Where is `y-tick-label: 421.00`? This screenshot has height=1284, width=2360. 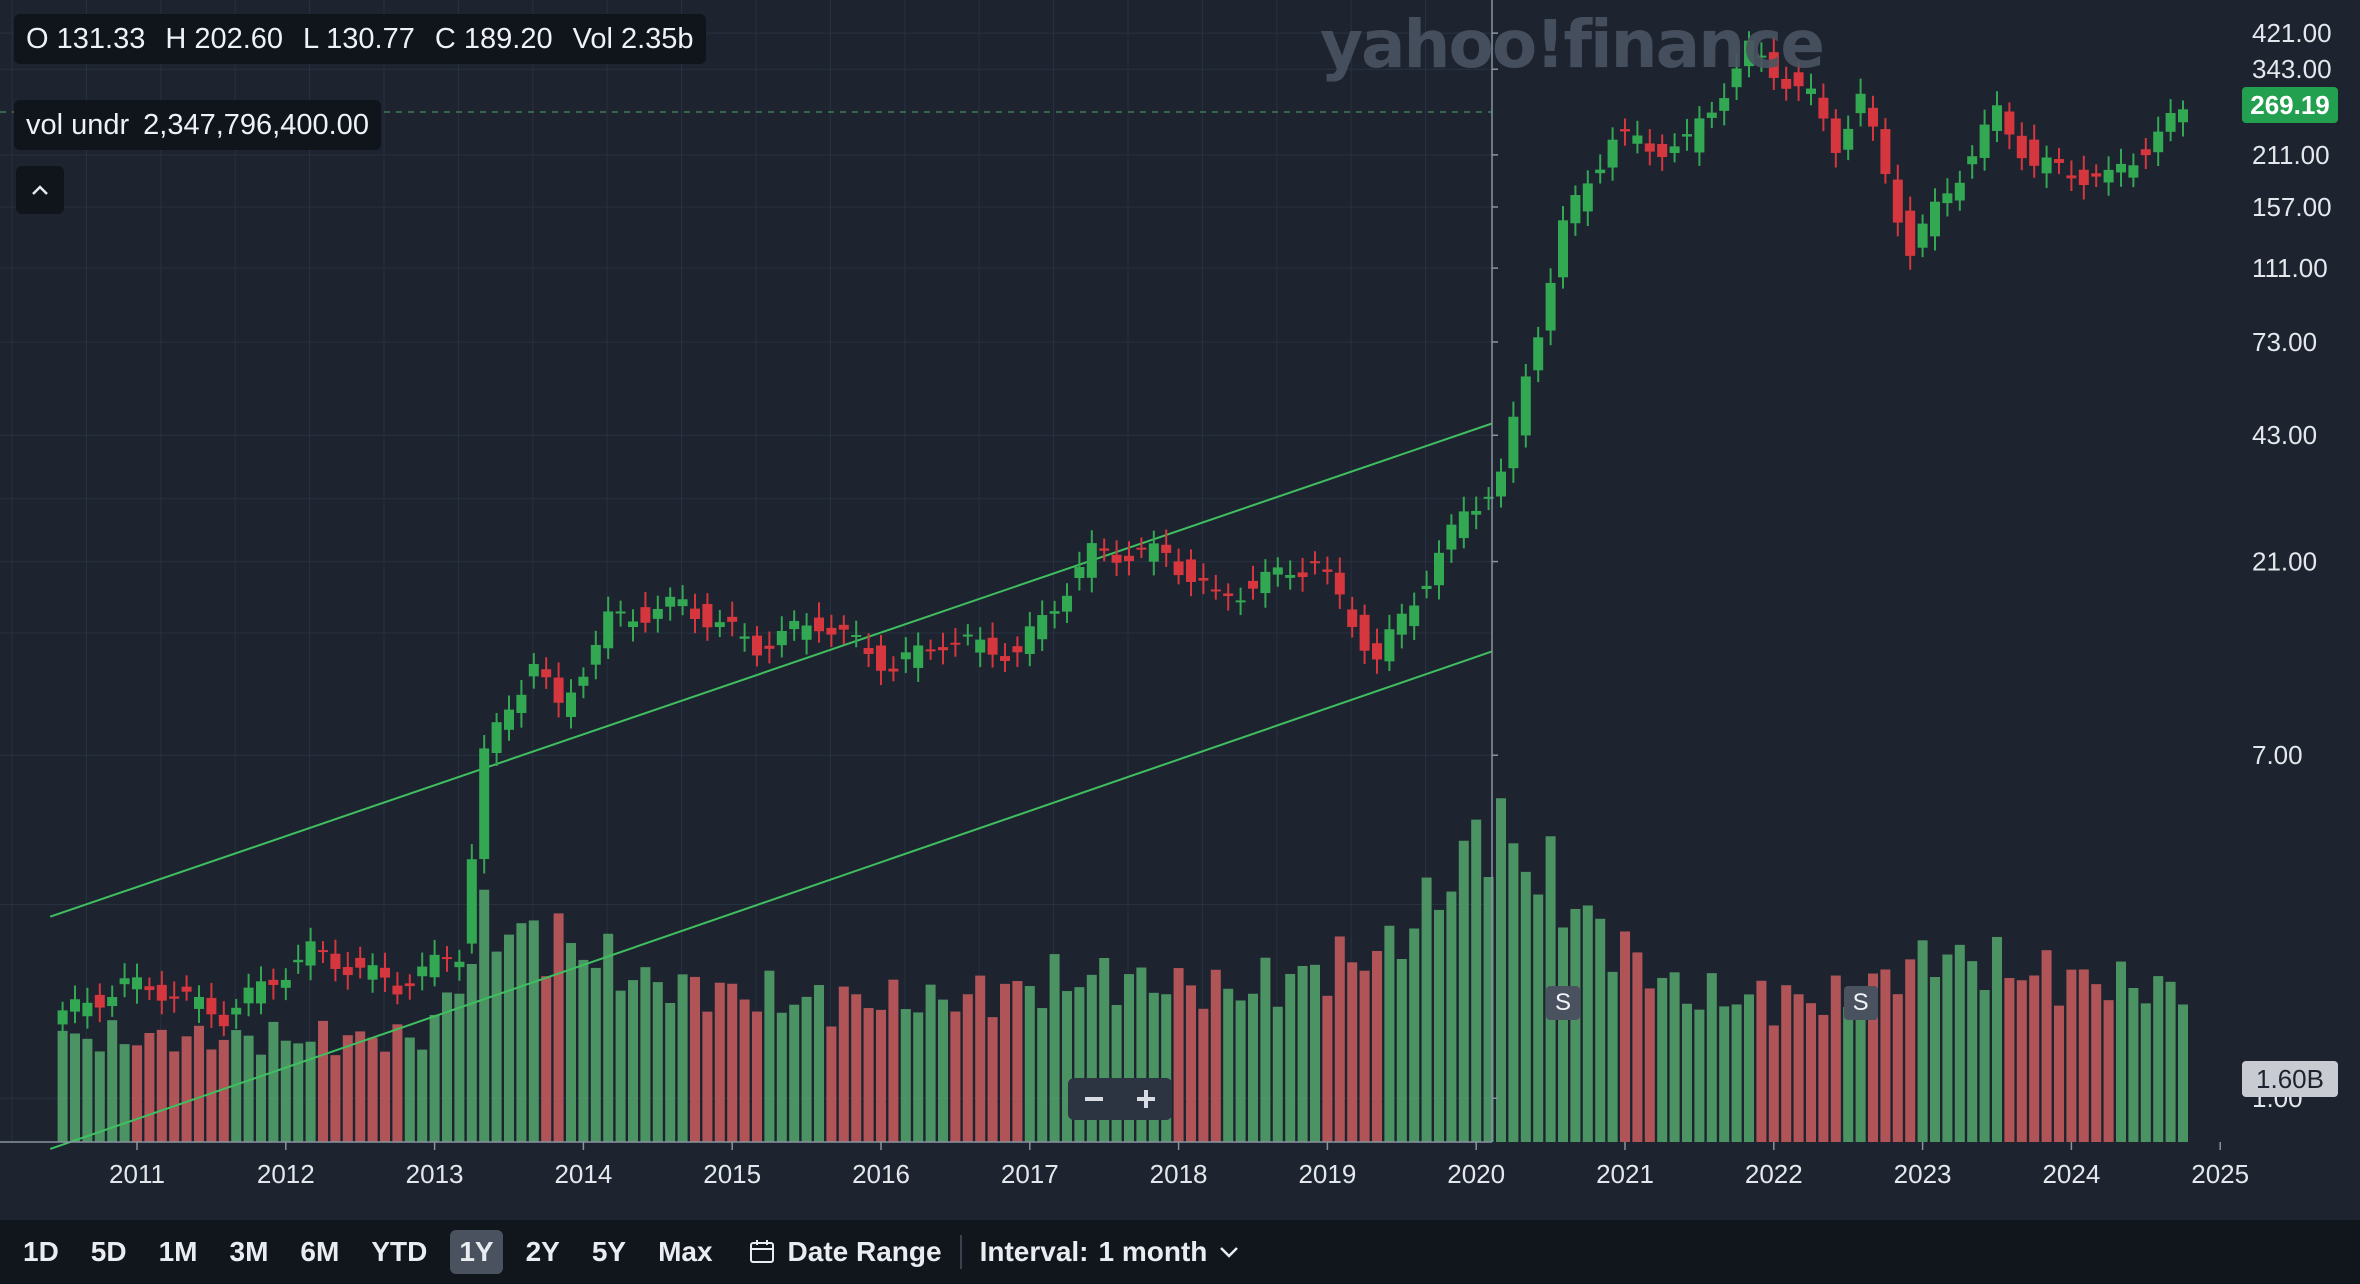 y-tick-label: 421.00 is located at coordinates (2292, 33).